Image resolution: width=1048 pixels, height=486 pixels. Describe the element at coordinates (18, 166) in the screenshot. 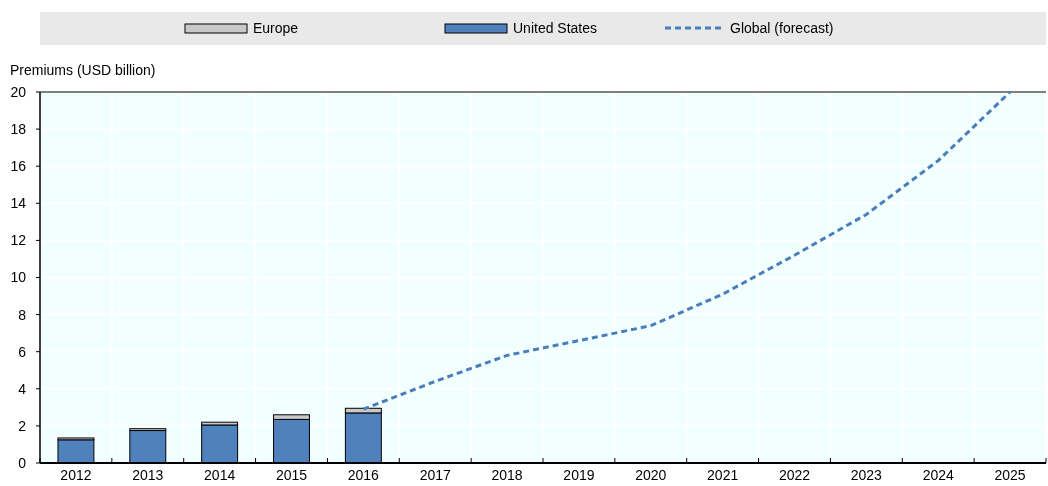

I see `y-tick-label: 16` at that location.